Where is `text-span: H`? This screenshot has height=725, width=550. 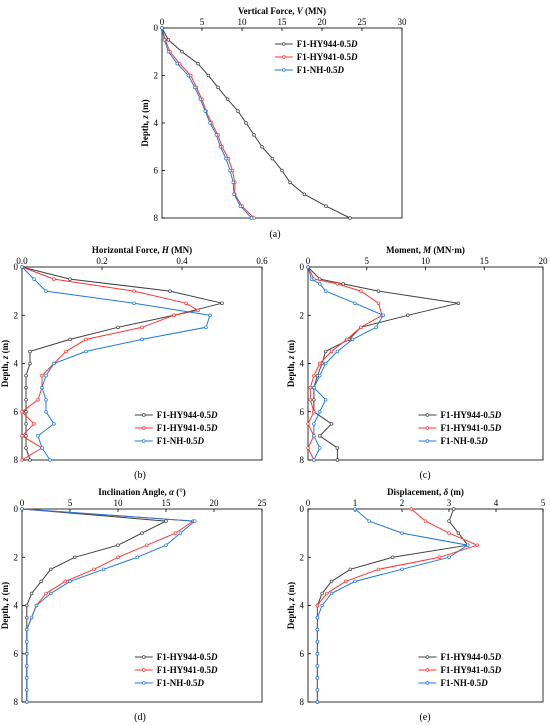 text-span: H is located at coordinates (165, 250).